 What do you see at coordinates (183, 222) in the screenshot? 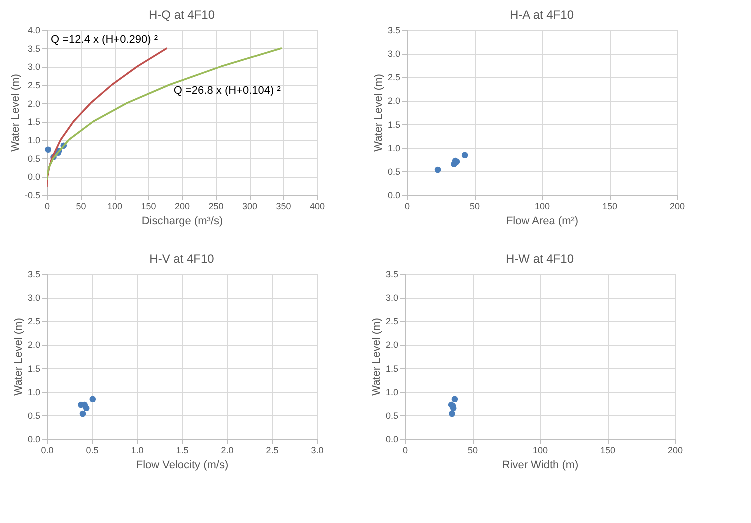
I see `x-axis-title: Discharge (m³/s)` at bounding box center [183, 222].